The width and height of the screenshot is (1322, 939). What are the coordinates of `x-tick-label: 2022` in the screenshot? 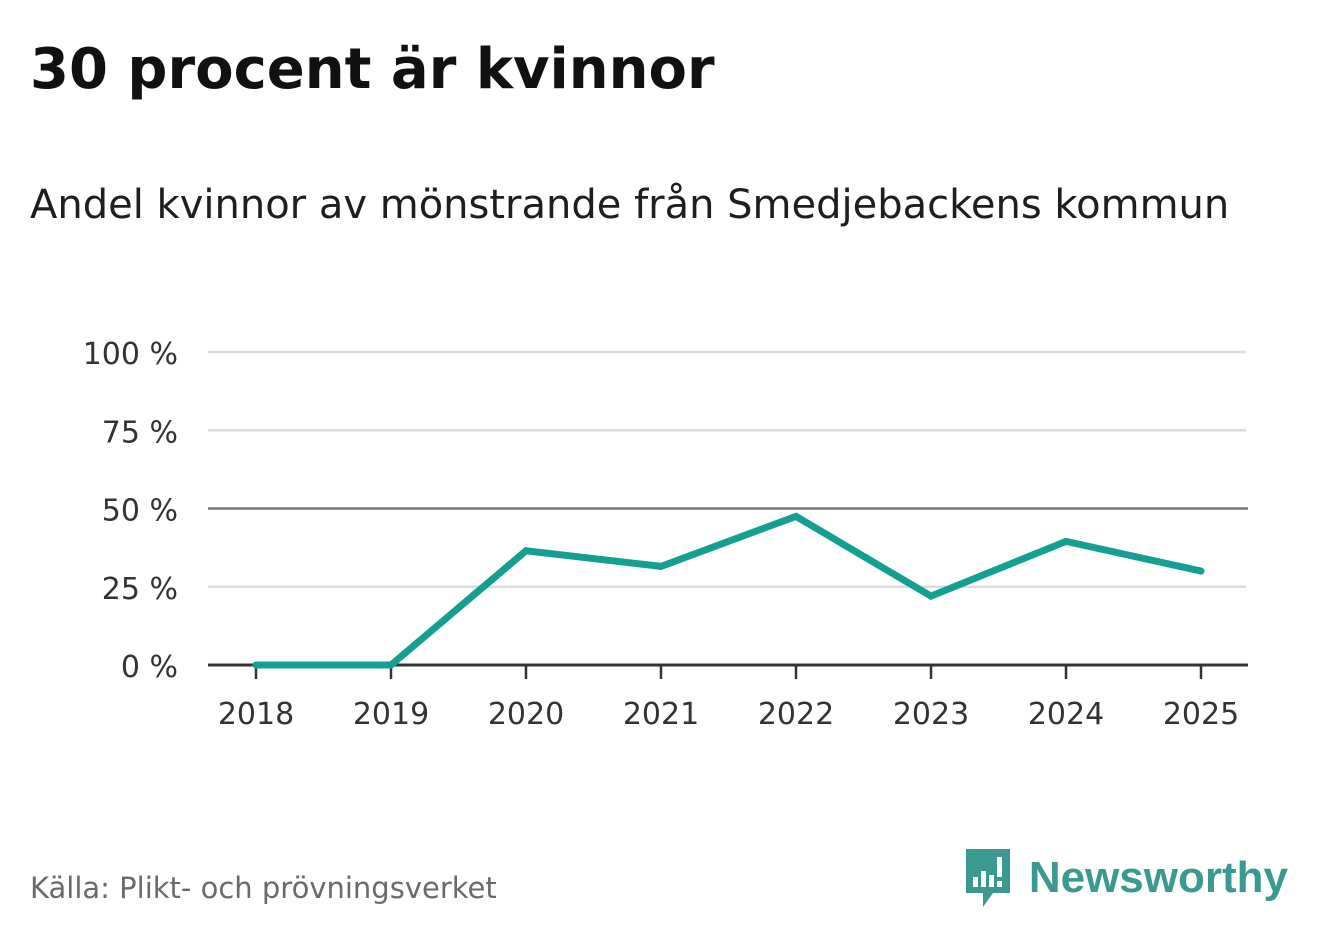 It's located at (796, 714).